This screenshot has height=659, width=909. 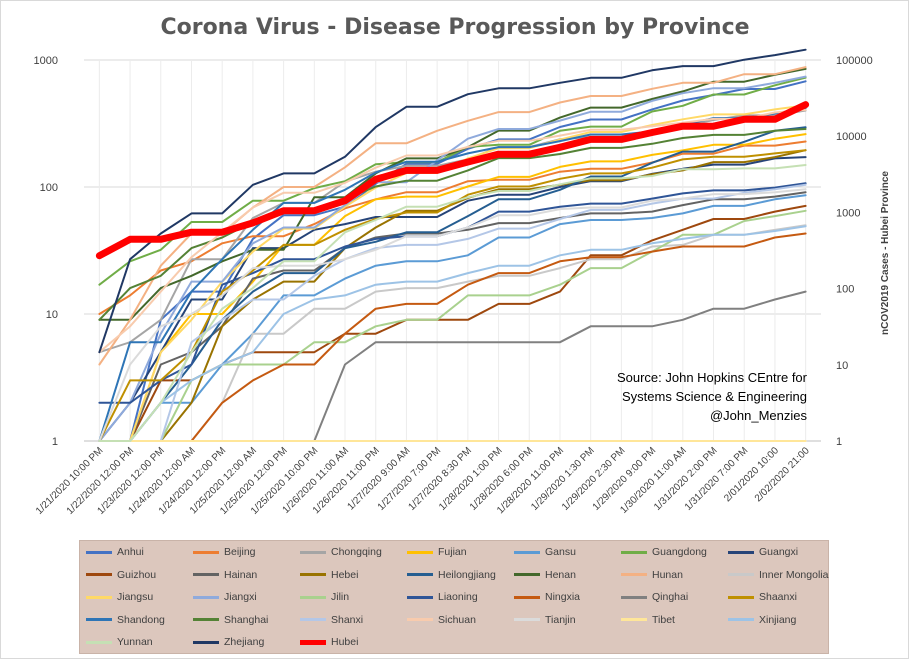 I want to click on annotation-line-3: @John_Menzies, so click(x=759, y=415).